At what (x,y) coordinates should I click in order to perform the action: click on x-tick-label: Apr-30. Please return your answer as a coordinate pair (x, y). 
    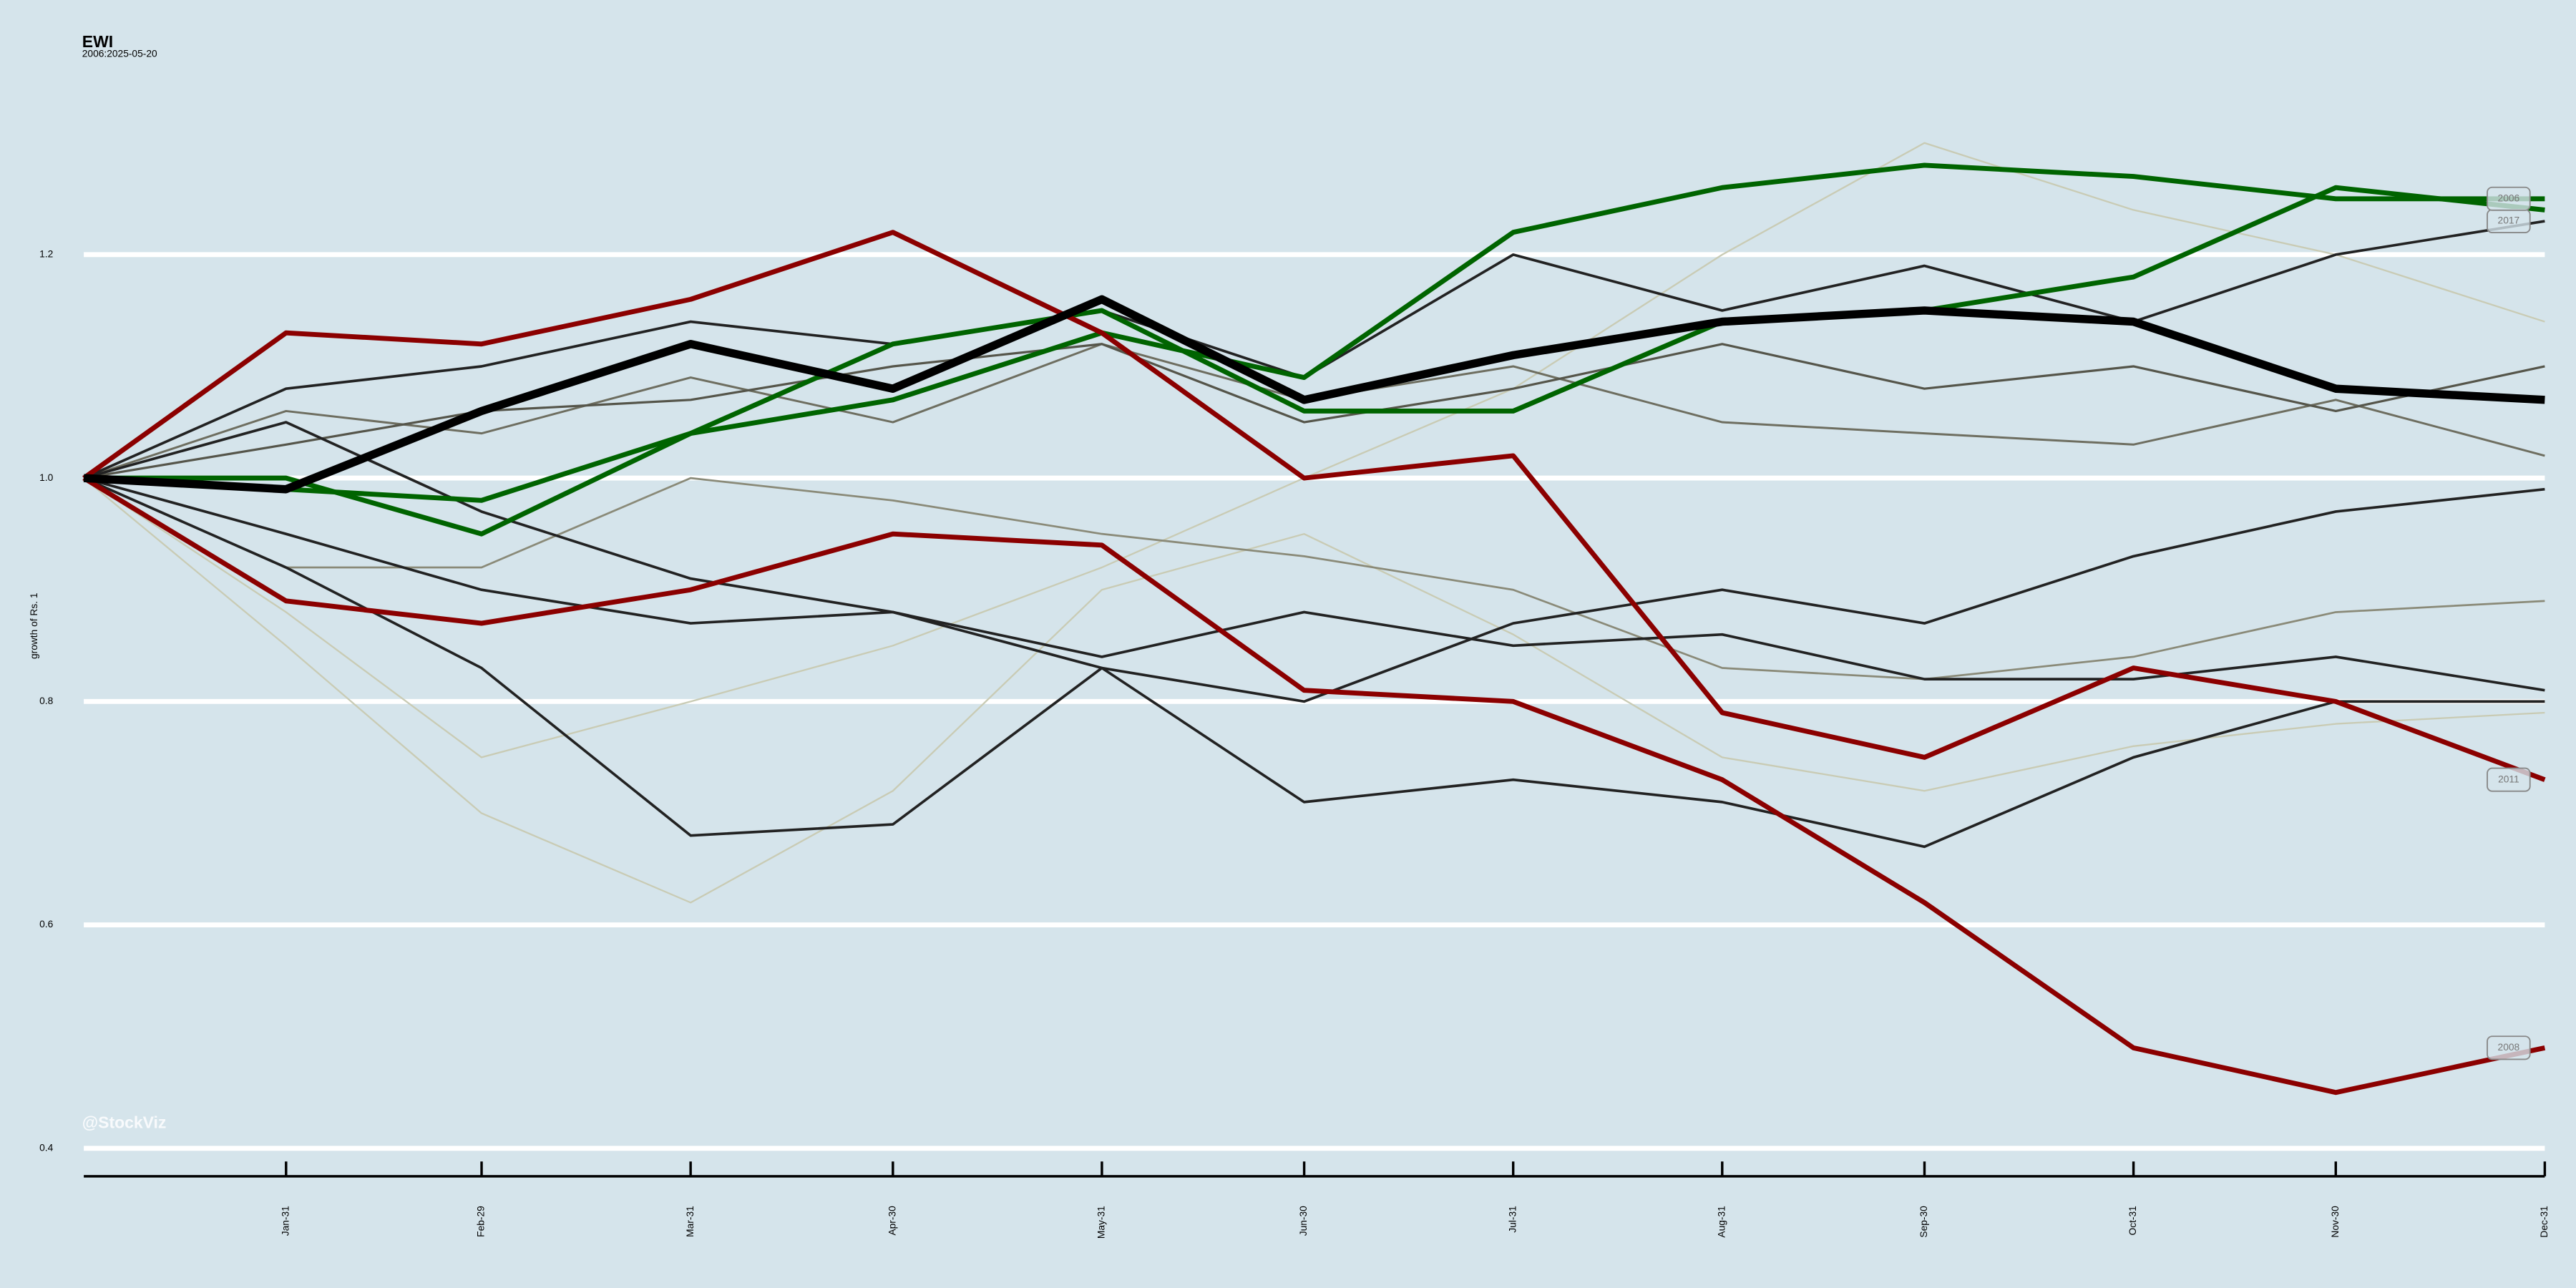
    Looking at the image, I should click on (892, 1221).